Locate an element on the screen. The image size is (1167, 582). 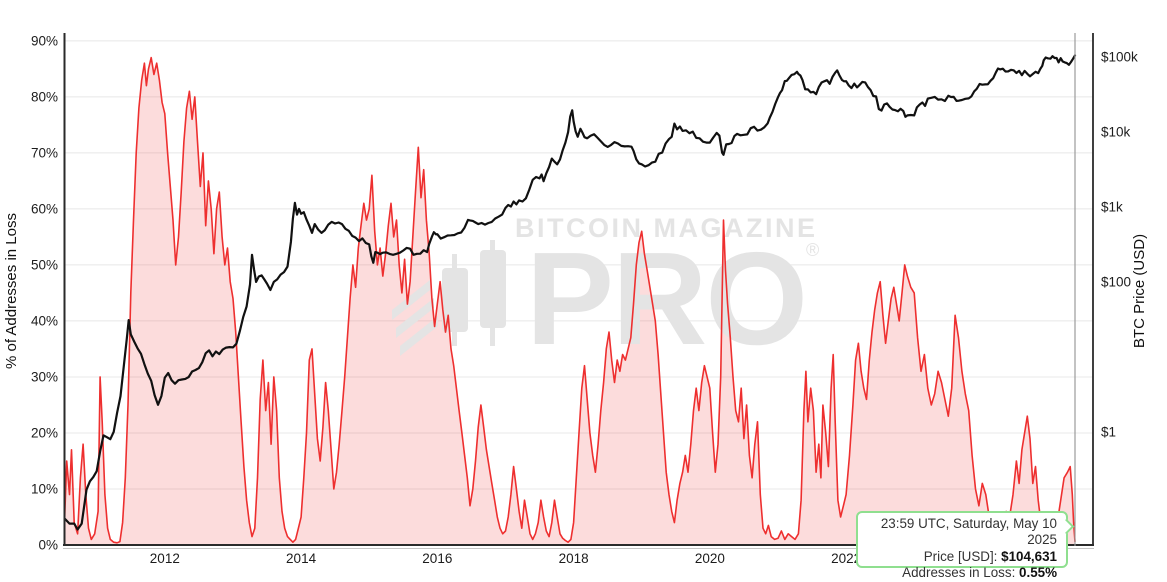
left-tick-label: 40% is located at coordinates (44, 320).